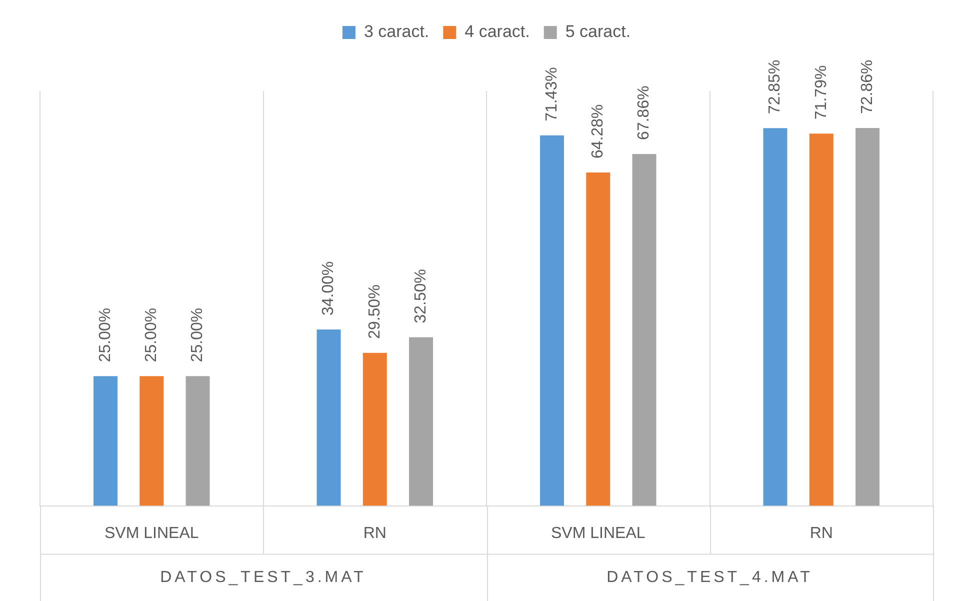 The width and height of the screenshot is (953, 601). Describe the element at coordinates (775, 87) in the screenshot. I see `data-label: 72.85%` at that location.